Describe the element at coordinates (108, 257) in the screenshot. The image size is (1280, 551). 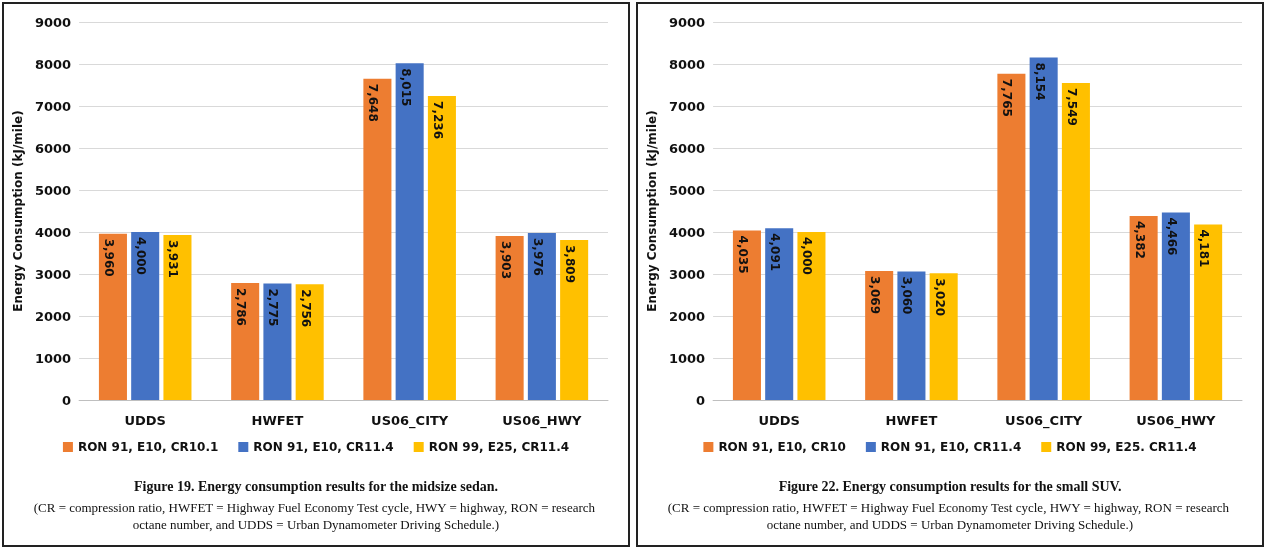
I see `data-label: 3,960` at that location.